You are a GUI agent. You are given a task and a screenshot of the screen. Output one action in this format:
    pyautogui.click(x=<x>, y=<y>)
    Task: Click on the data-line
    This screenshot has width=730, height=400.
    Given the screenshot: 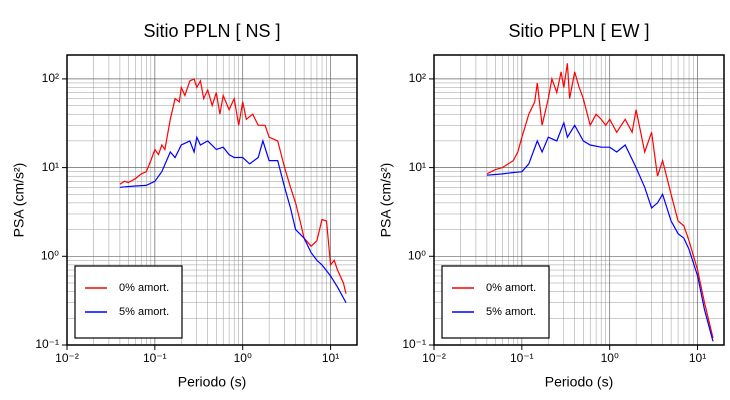 What is the action you would take?
    pyautogui.click(x=233, y=219)
    